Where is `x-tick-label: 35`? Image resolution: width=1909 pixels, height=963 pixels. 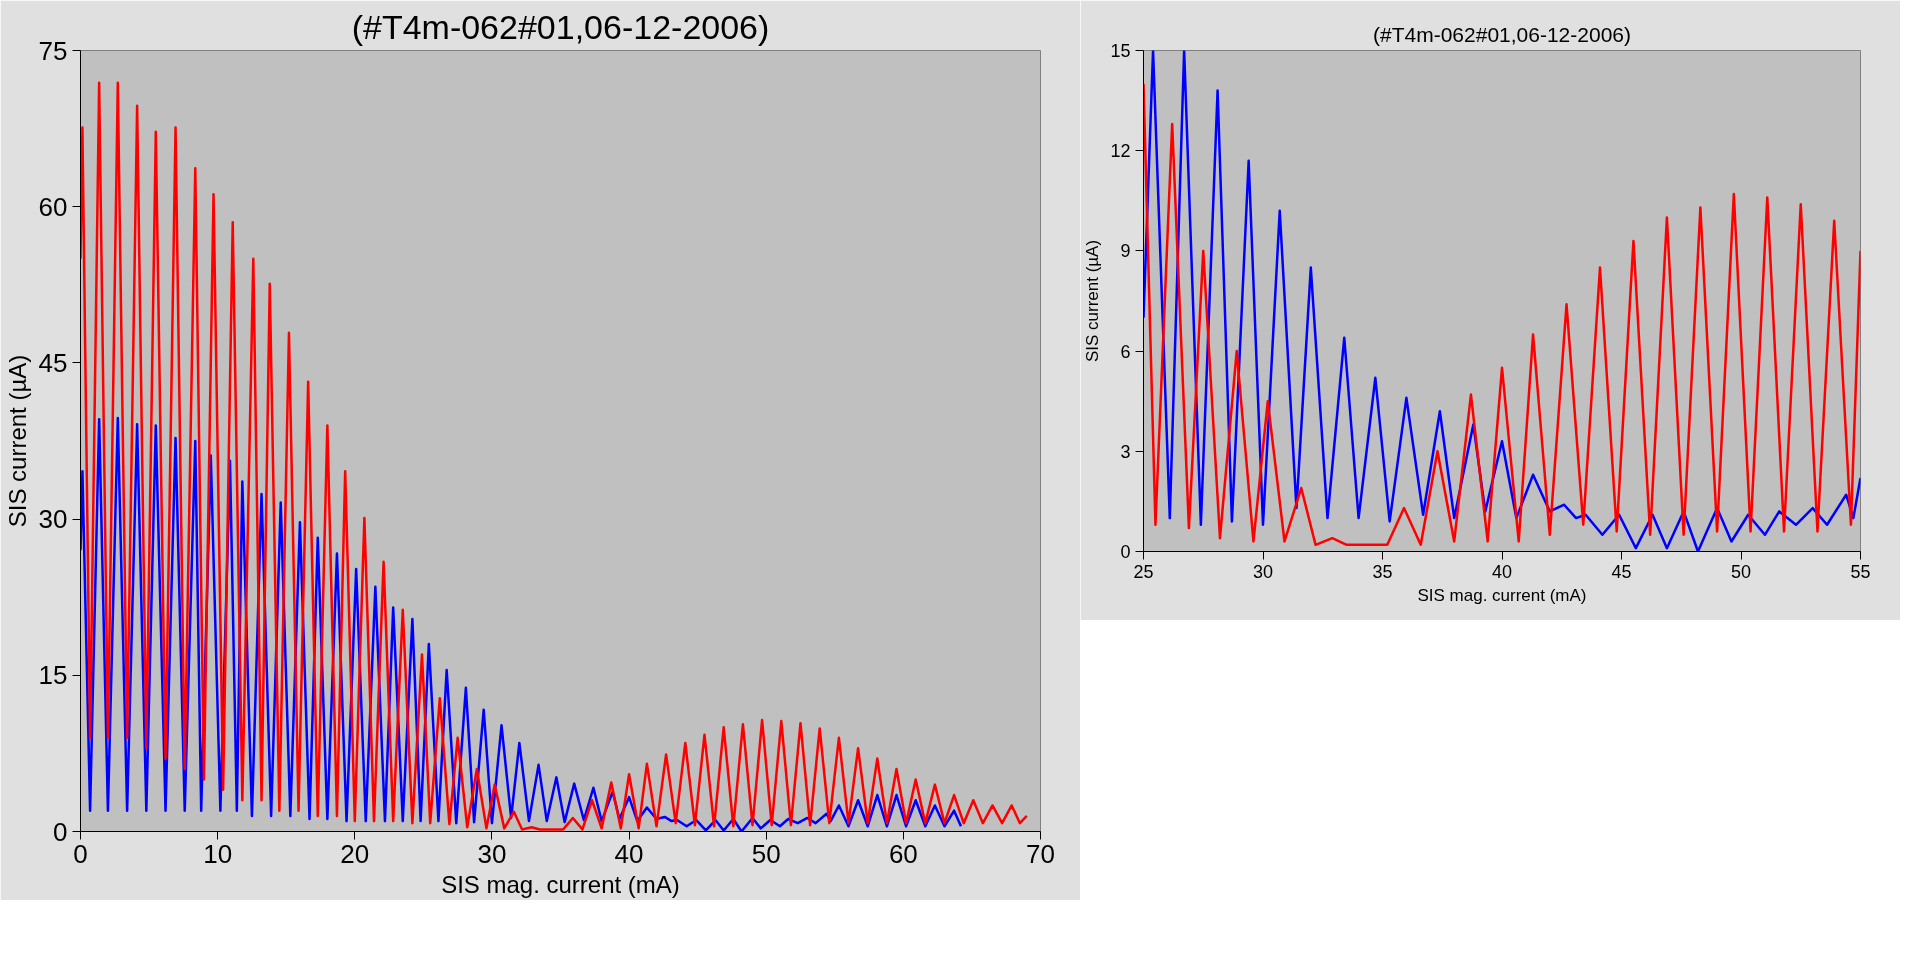
x-tick-label: 35 is located at coordinates (1382, 571).